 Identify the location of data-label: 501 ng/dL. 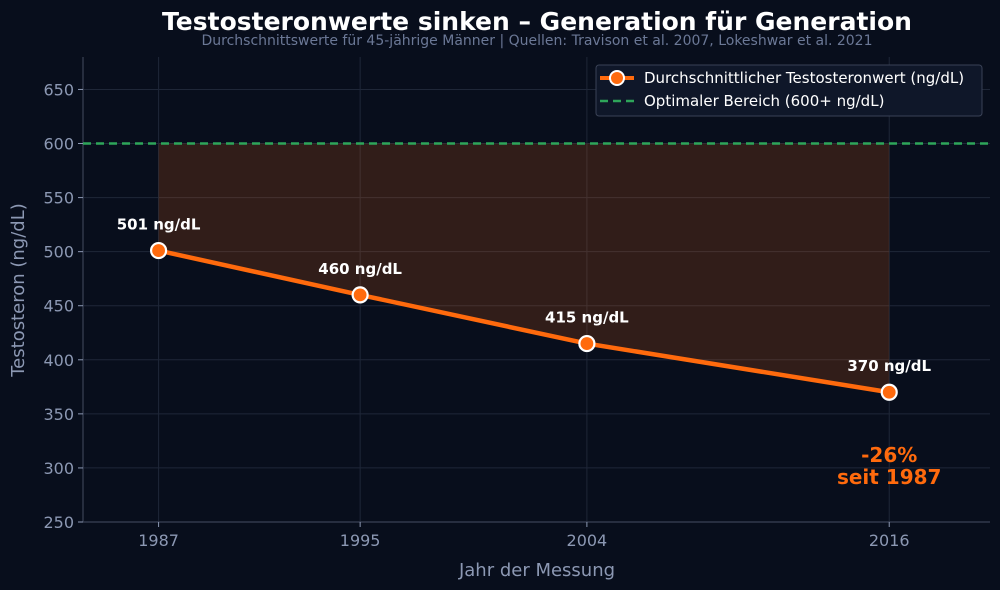
(159, 225).